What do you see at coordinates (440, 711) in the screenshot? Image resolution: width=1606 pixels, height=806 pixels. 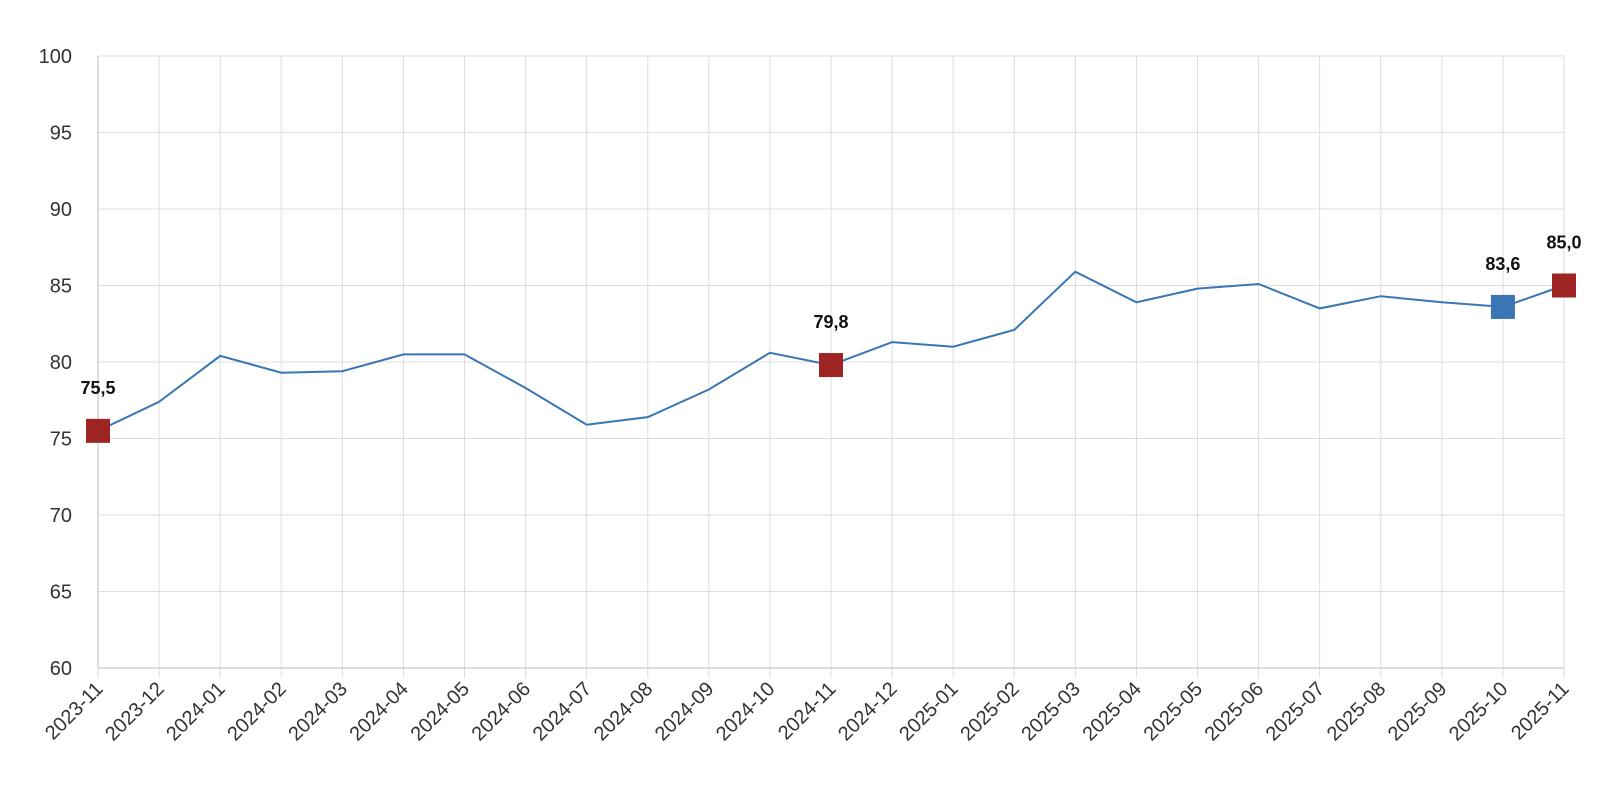 I see `x-tick-label: 2024-05` at bounding box center [440, 711].